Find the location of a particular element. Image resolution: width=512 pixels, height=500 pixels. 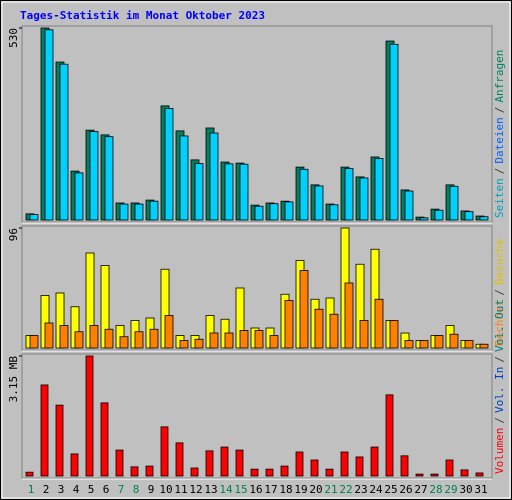

x-tick-label: 21 is located at coordinates (330, 489).